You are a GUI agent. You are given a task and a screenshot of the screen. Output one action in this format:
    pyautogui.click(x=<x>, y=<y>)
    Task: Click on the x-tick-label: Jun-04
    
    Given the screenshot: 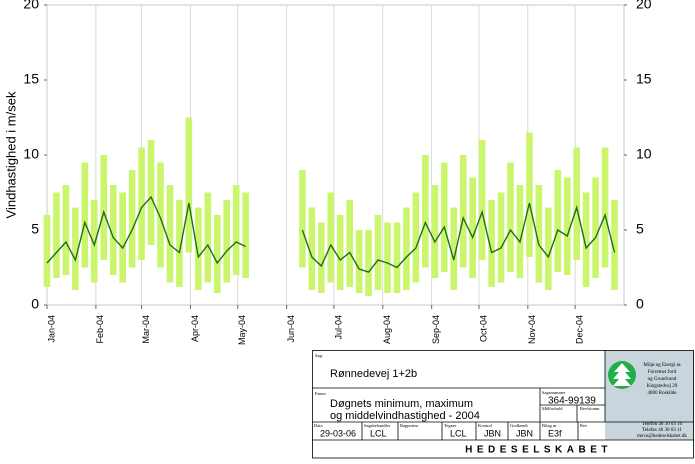 What is the action you would take?
    pyautogui.click(x=291, y=329)
    